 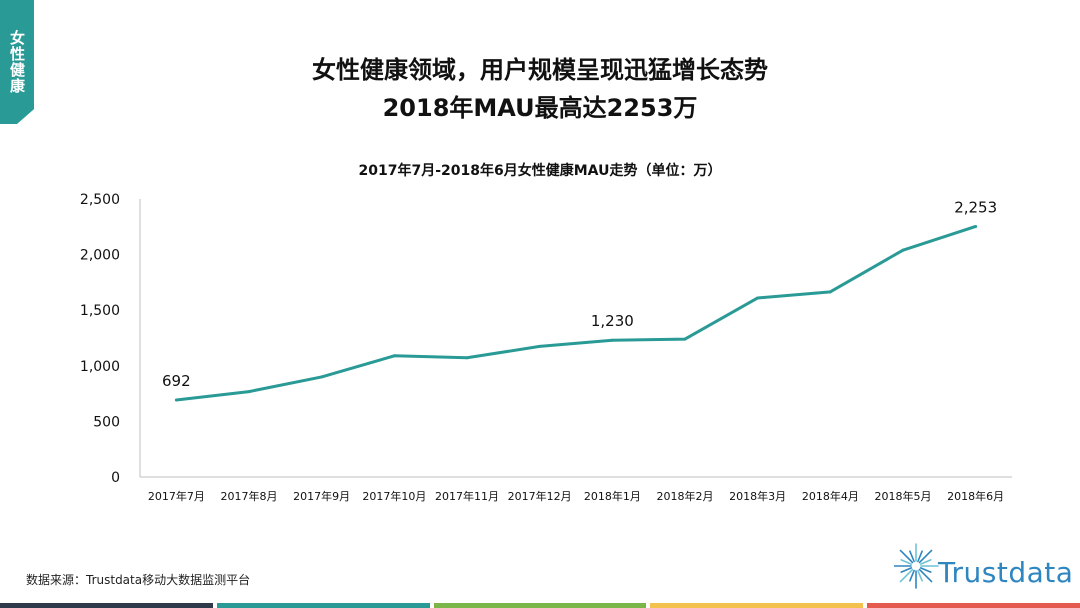 I want to click on data-label: 692, so click(x=176, y=381).